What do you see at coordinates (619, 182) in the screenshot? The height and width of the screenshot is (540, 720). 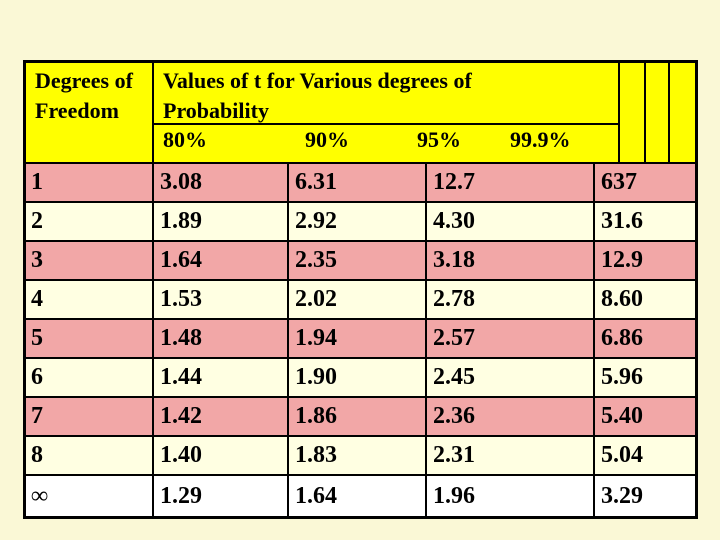 I see `value-cell: 637` at bounding box center [619, 182].